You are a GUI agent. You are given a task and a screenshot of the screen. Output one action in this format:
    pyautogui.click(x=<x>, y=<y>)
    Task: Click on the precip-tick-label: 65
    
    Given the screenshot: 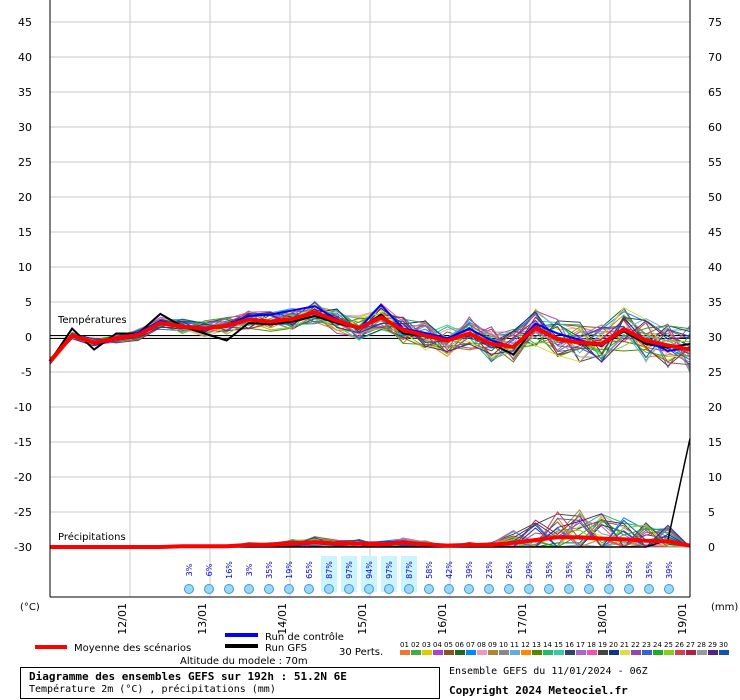 What is the action you would take?
    pyautogui.click(x=715, y=92)
    